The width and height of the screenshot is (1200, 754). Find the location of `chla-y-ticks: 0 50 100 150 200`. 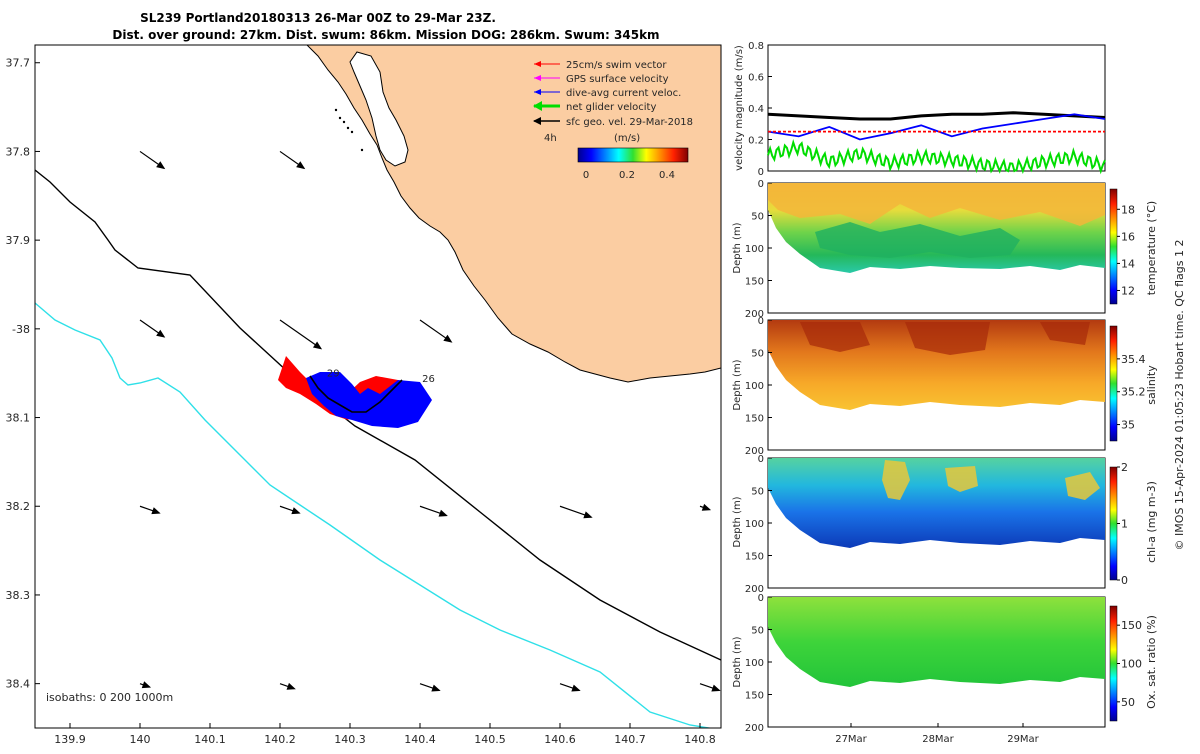

chla-y-ticks: 0 50 100 150 200 is located at coordinates (758, 524).